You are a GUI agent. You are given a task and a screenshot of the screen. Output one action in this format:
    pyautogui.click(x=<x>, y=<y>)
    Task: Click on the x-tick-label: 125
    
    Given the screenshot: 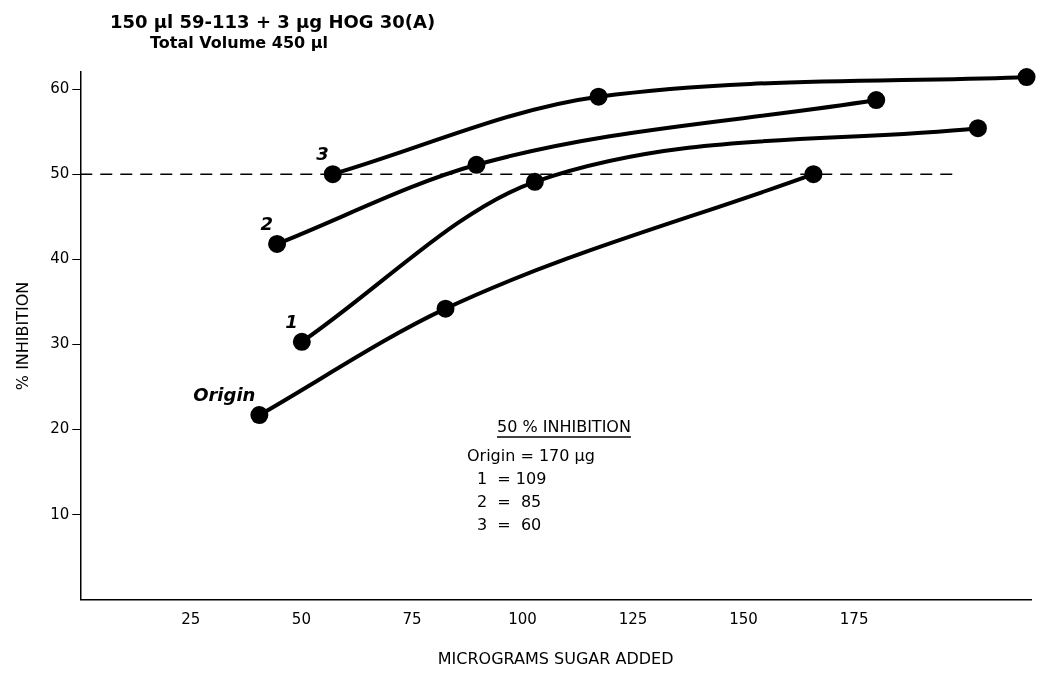 What is the action you would take?
    pyautogui.click(x=633, y=618)
    